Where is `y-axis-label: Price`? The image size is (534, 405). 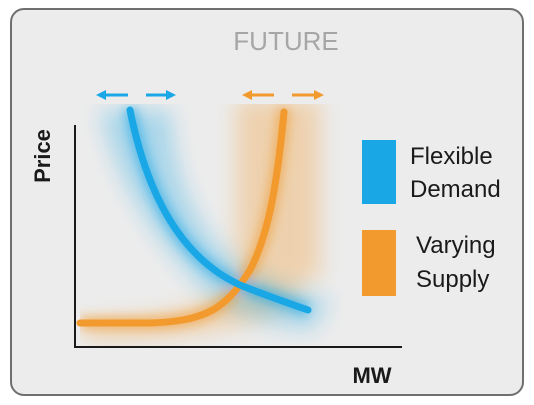 y-axis-label: Price is located at coordinates (42, 156).